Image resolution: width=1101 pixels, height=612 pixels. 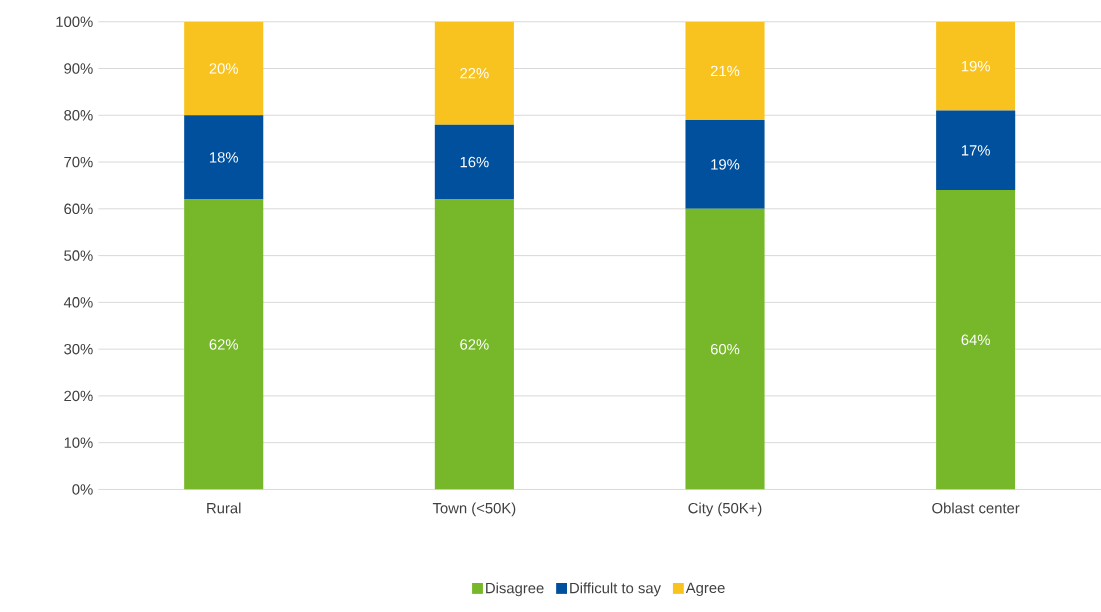 I want to click on y-tick-label: 60%, so click(x=78, y=209).